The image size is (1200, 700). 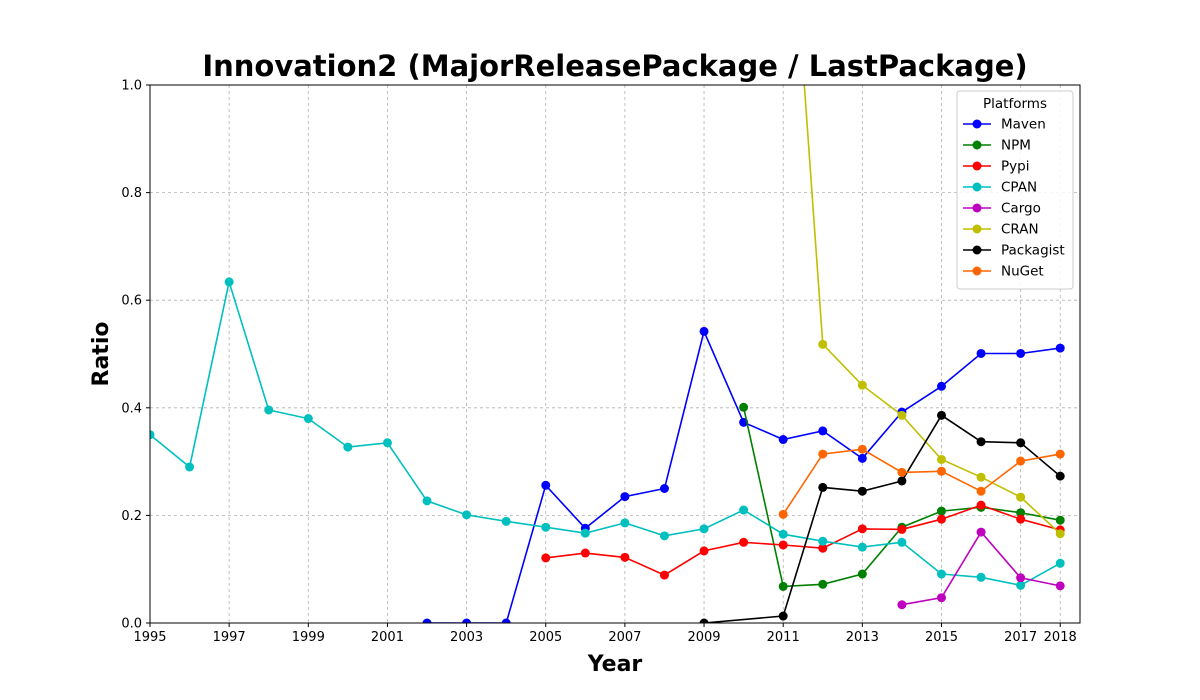 I want to click on legend-label: Maven, so click(x=1023, y=125).